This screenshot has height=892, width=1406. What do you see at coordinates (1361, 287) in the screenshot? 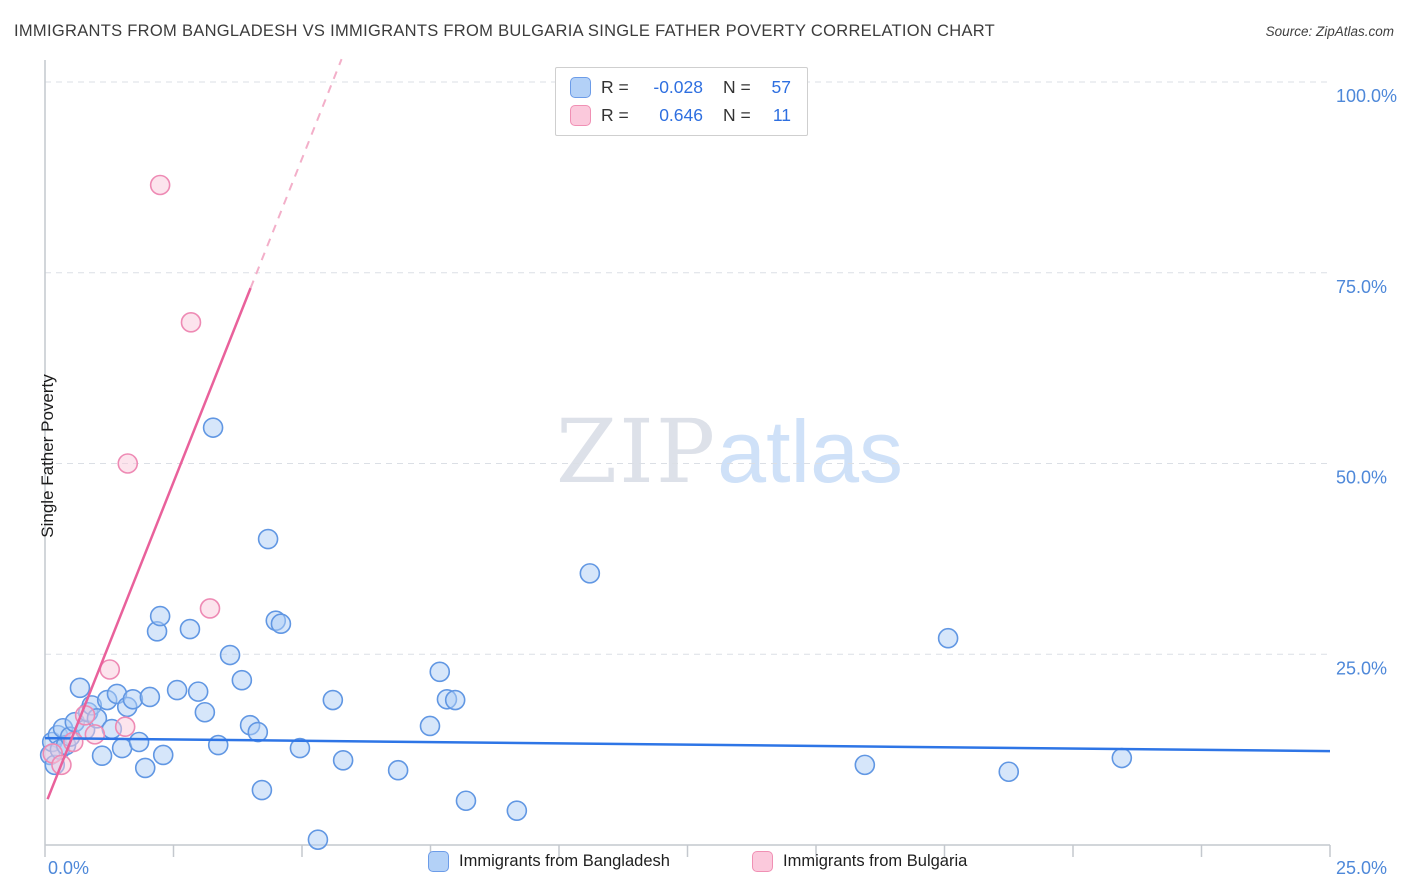
I see `y-tick-label: 75.0%` at bounding box center [1361, 287].